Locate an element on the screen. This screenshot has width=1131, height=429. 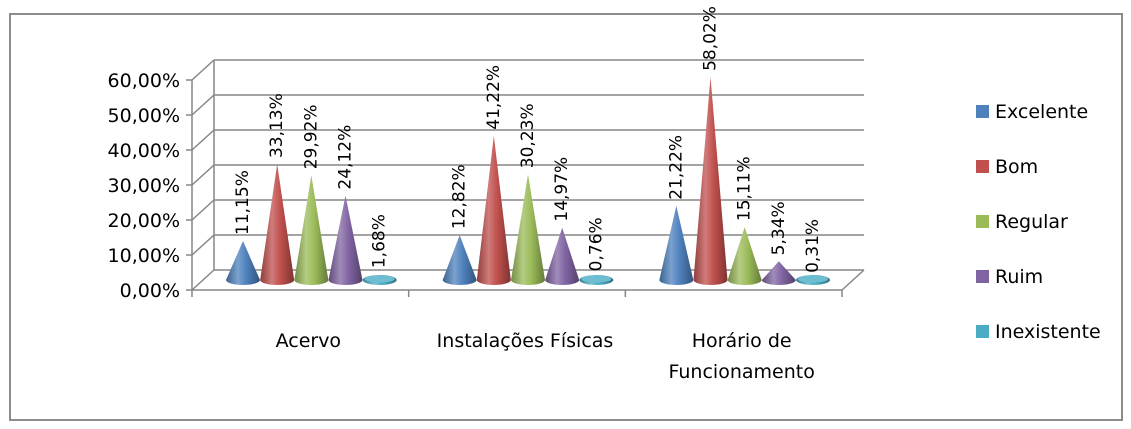
data-label: 24,12% is located at coordinates (346, 157).